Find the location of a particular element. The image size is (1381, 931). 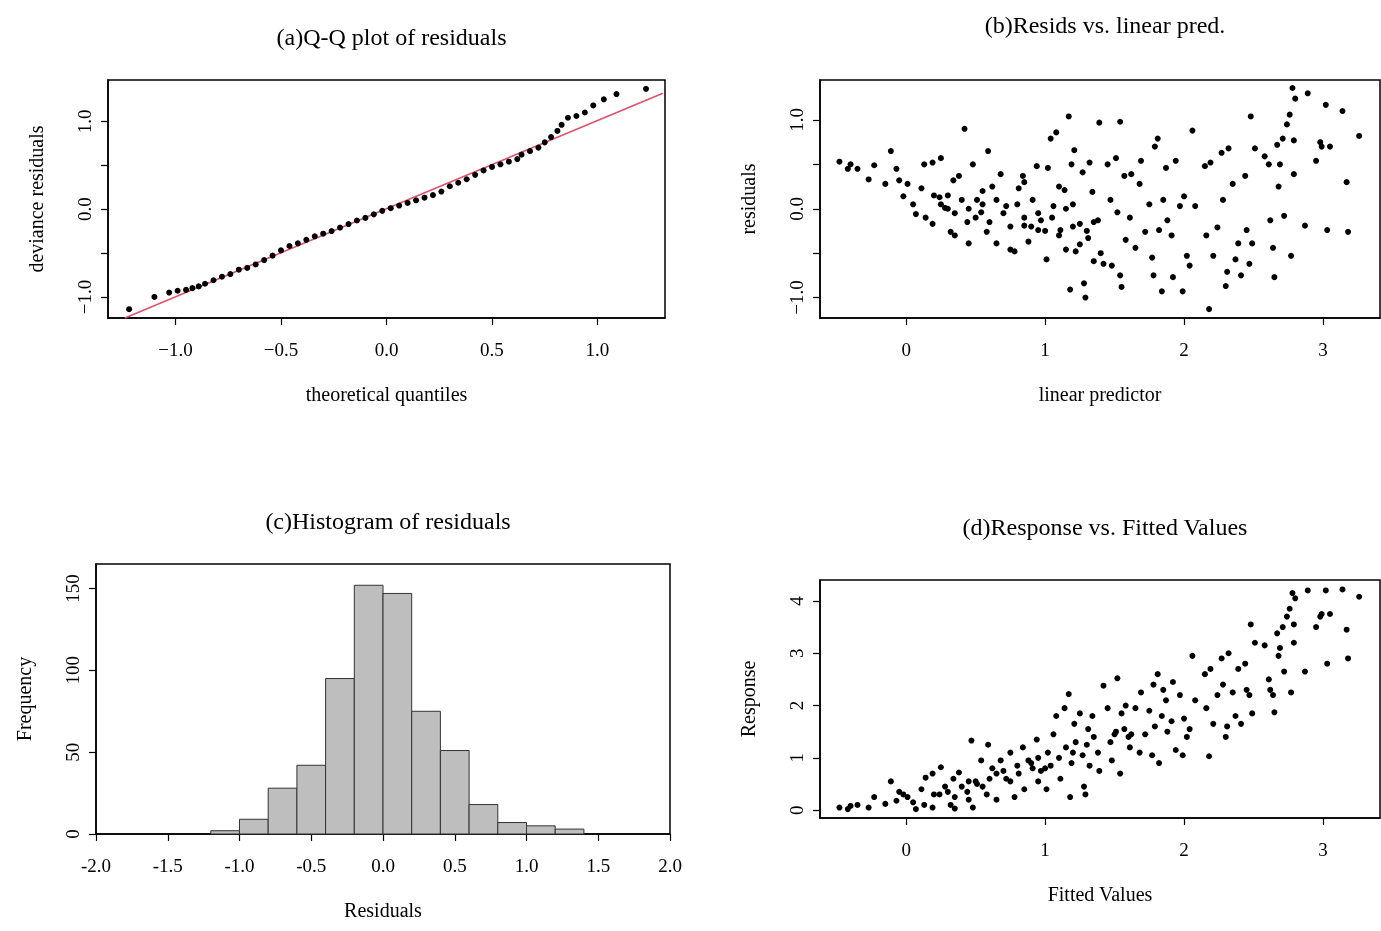

y-tick-label: 2 is located at coordinates (796, 705).